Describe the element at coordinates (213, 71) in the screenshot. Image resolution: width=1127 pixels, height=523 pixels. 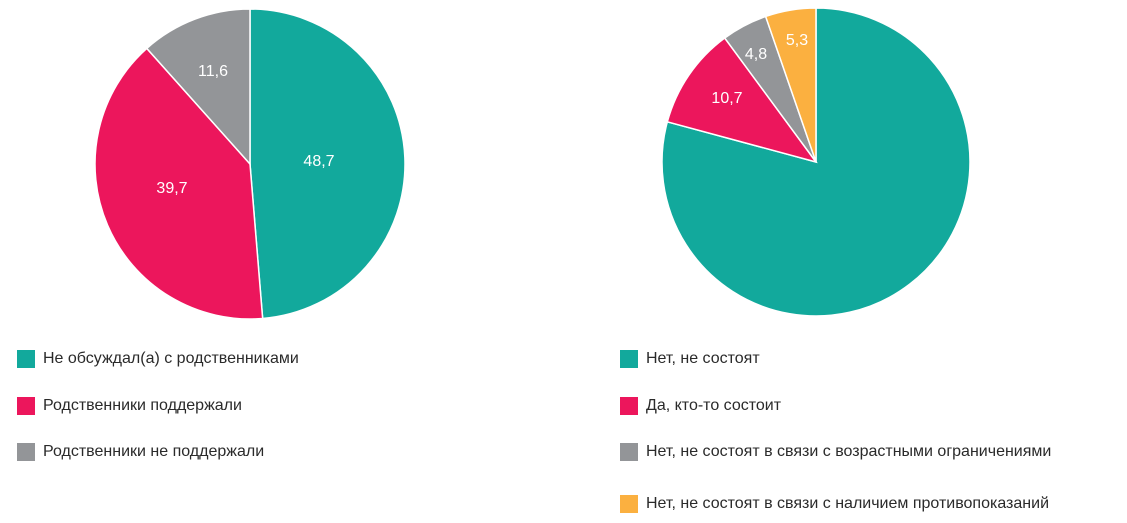
I see `slice-value-label: 11,6` at that location.